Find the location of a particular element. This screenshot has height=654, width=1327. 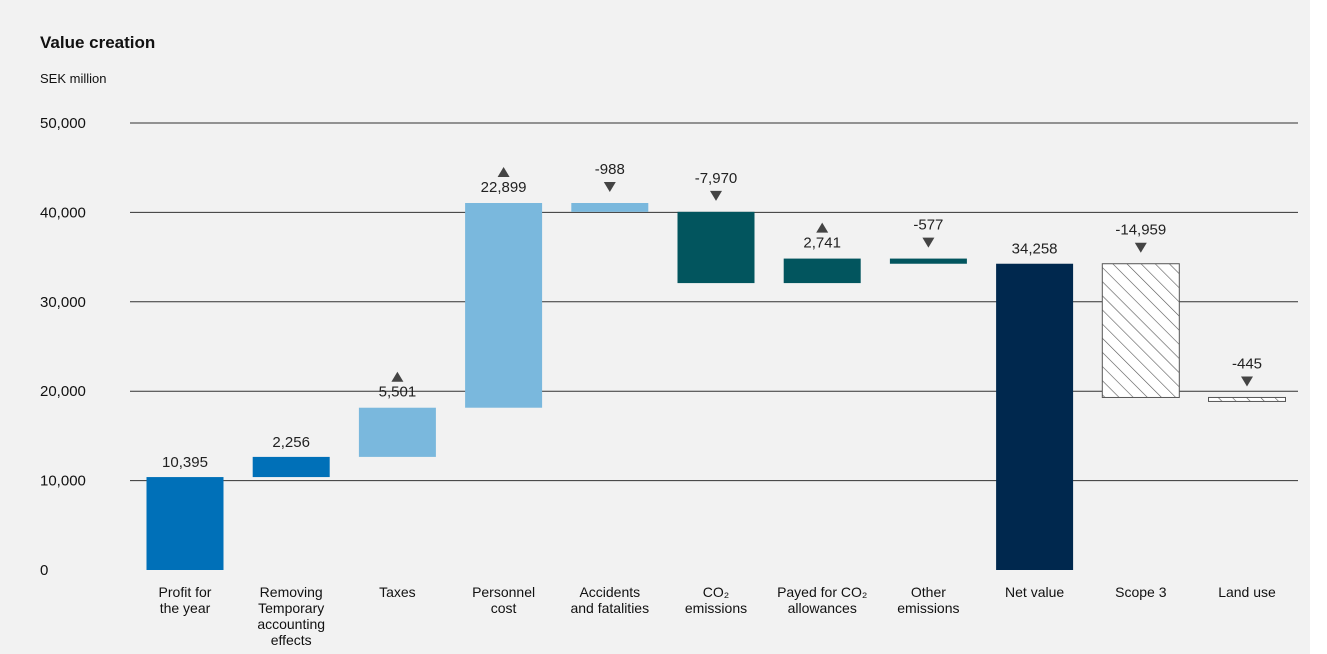

y-tick-label: 40,000 is located at coordinates (63, 212).